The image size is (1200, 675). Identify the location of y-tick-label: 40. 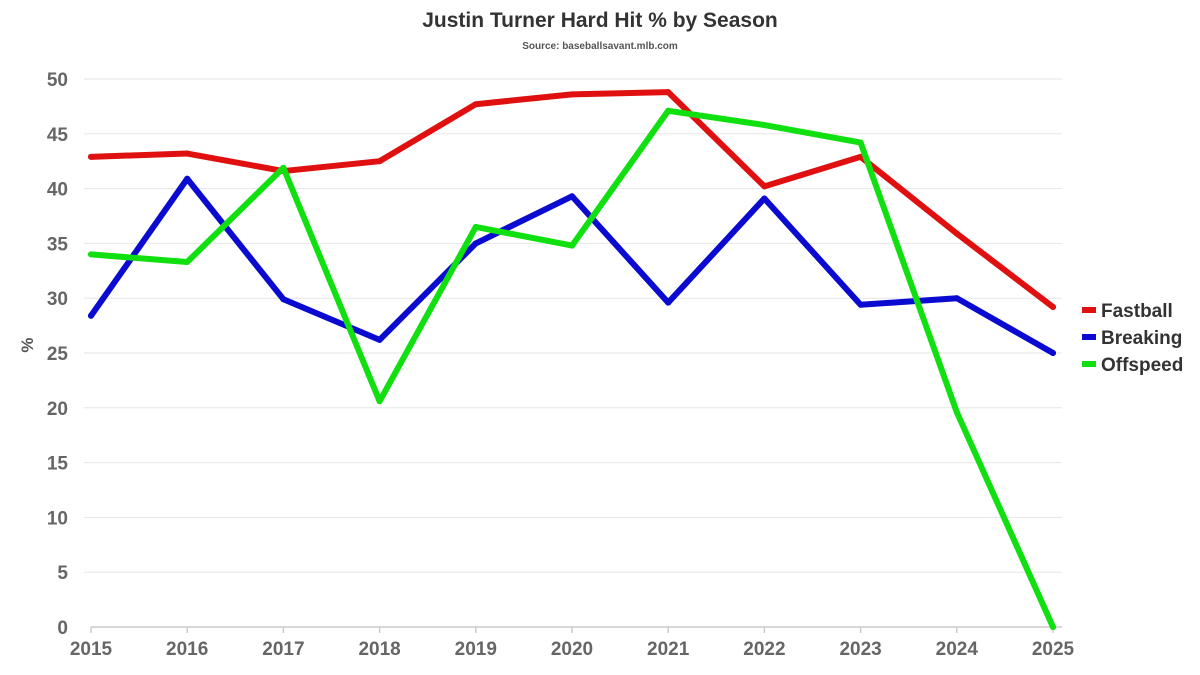
(57, 190).